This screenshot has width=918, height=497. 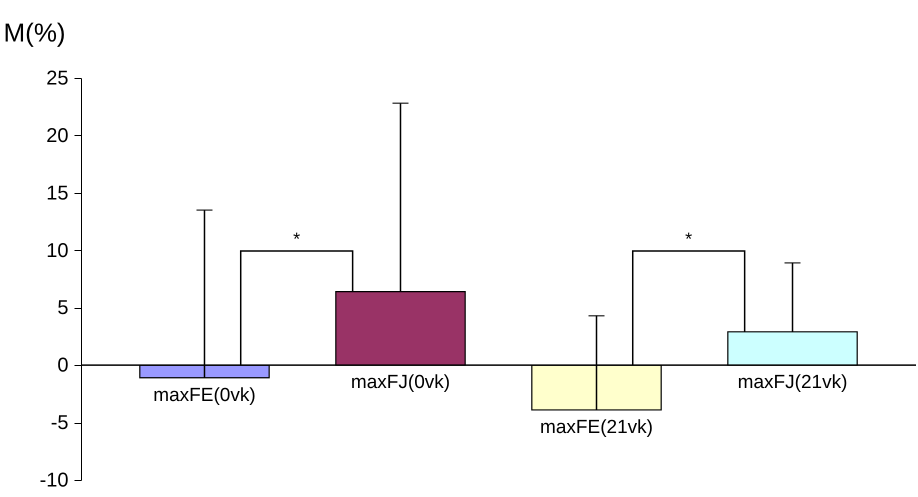 I want to click on y-tick-label: 10, so click(x=57, y=251).